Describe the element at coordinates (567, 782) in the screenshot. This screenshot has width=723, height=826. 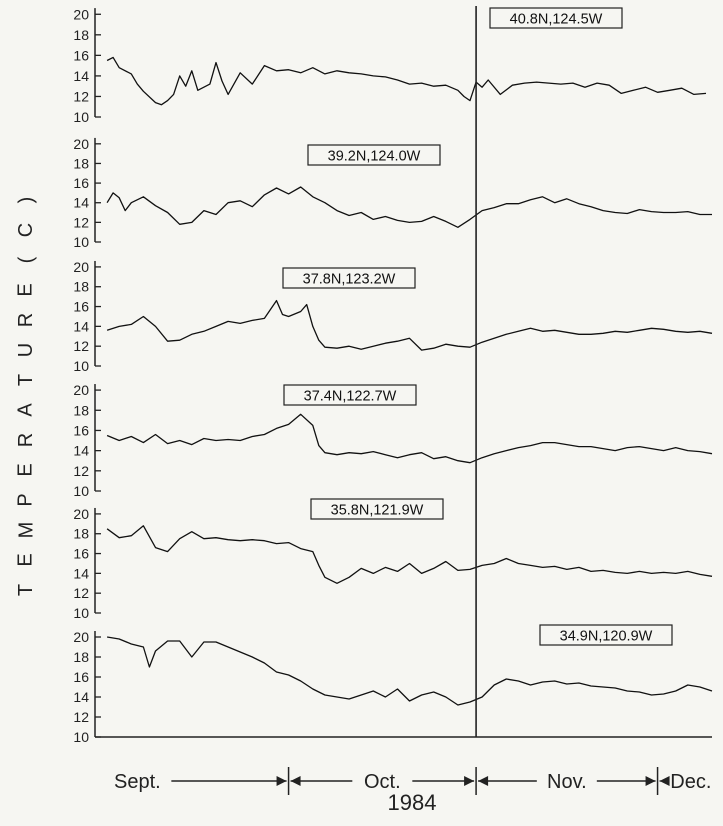
I see `month-label: Nov.` at that location.